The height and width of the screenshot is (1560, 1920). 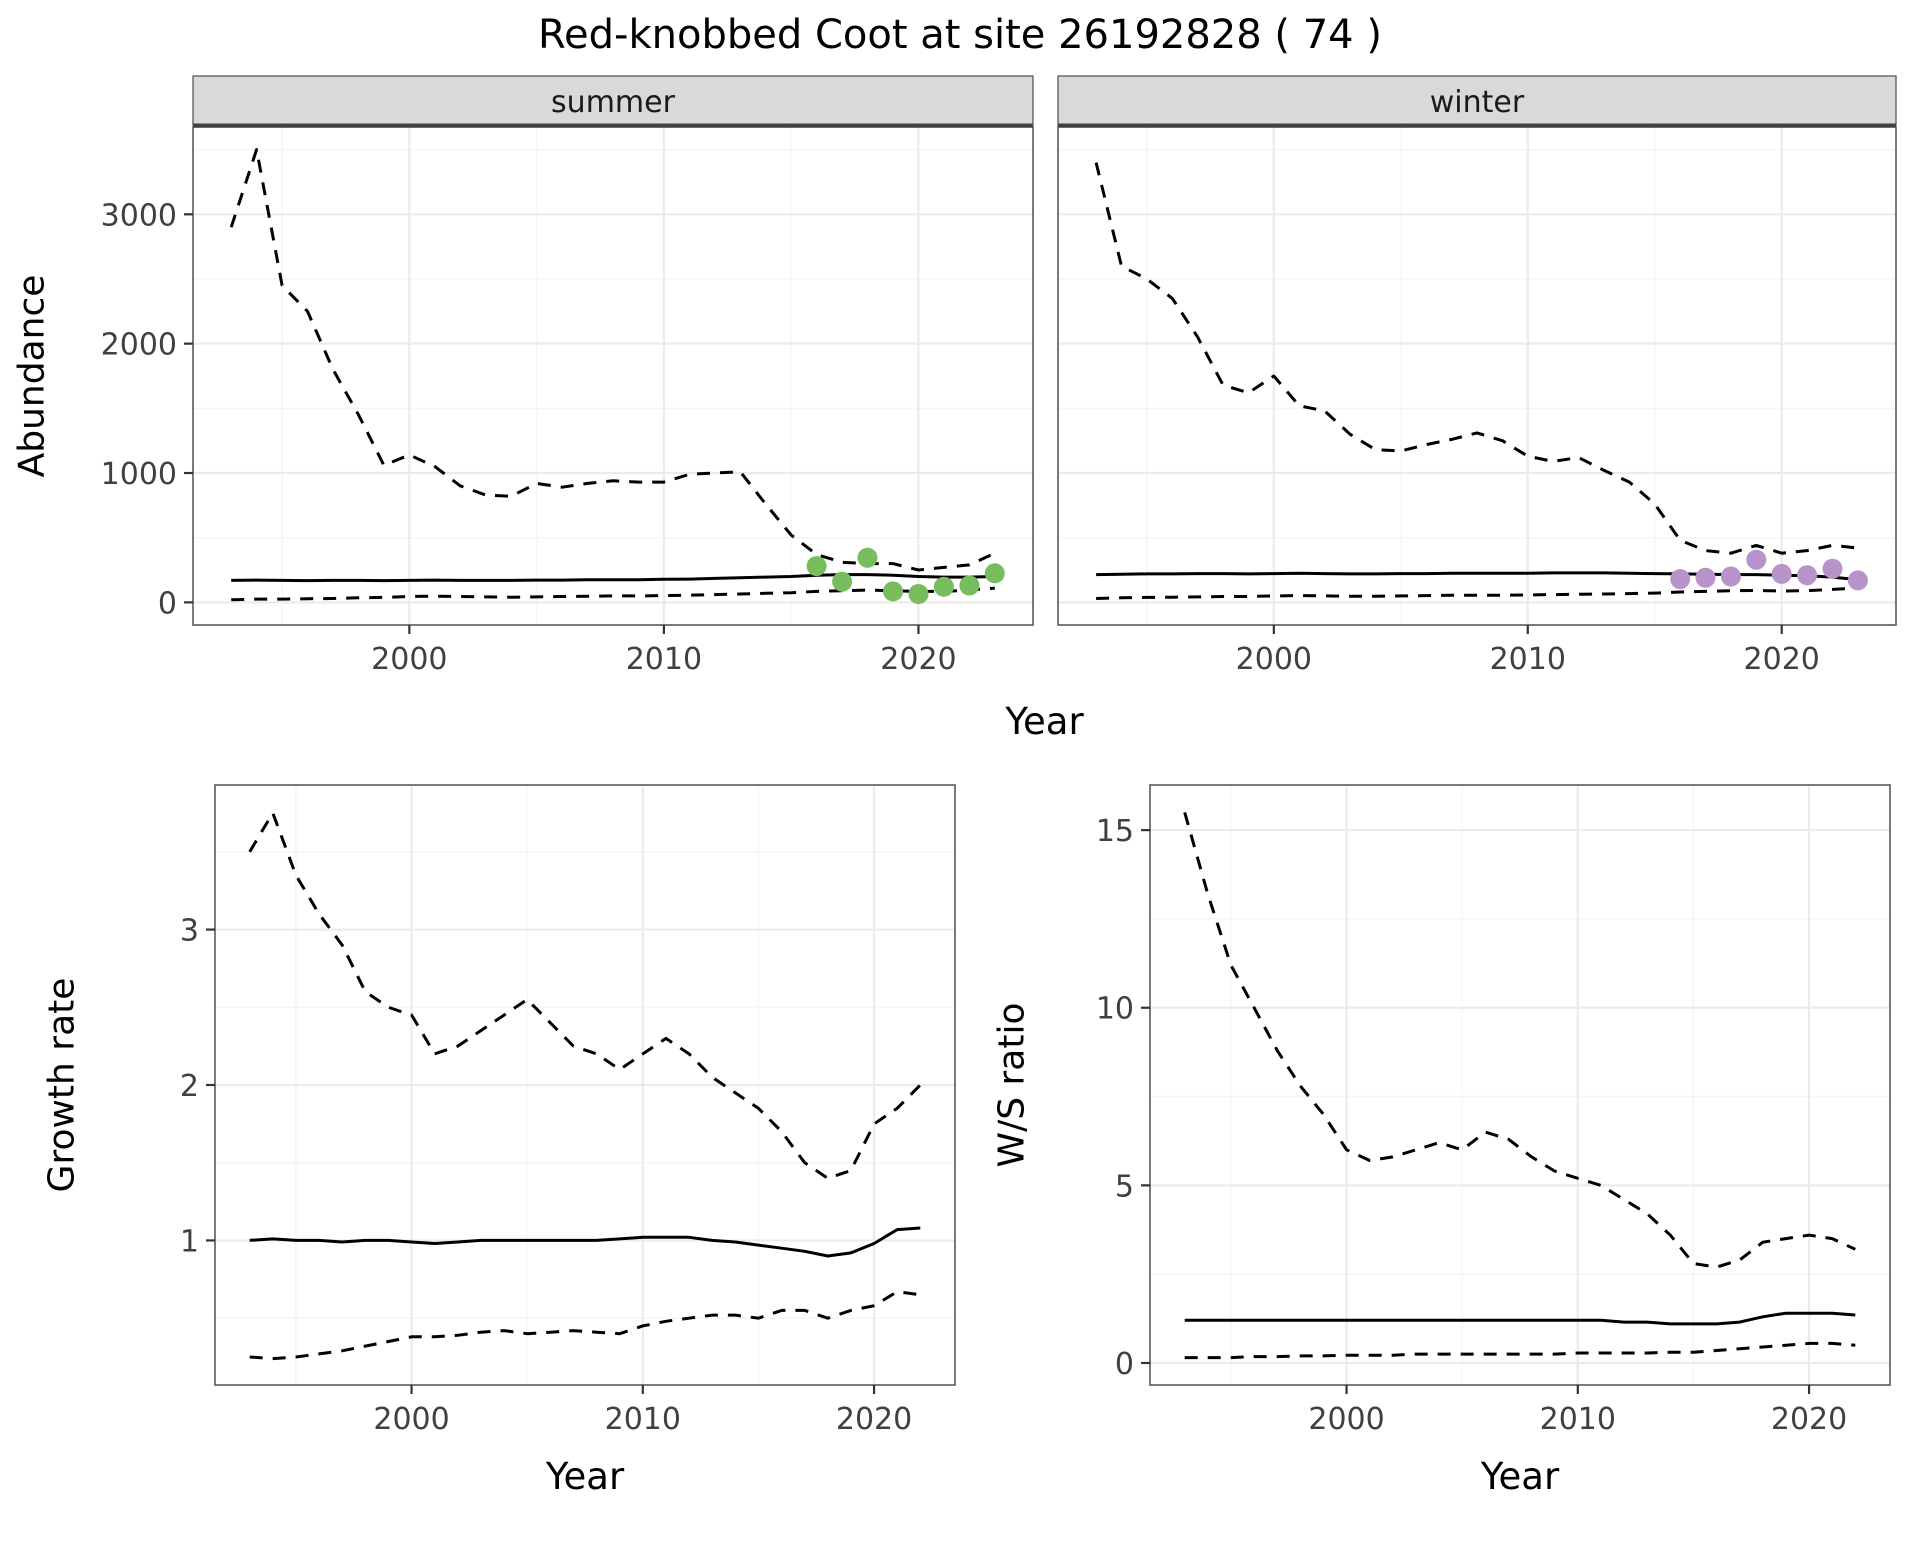 What do you see at coordinates (62, 1085) in the screenshot?
I see `growth-rate-y-axis-label: Growth rate` at bounding box center [62, 1085].